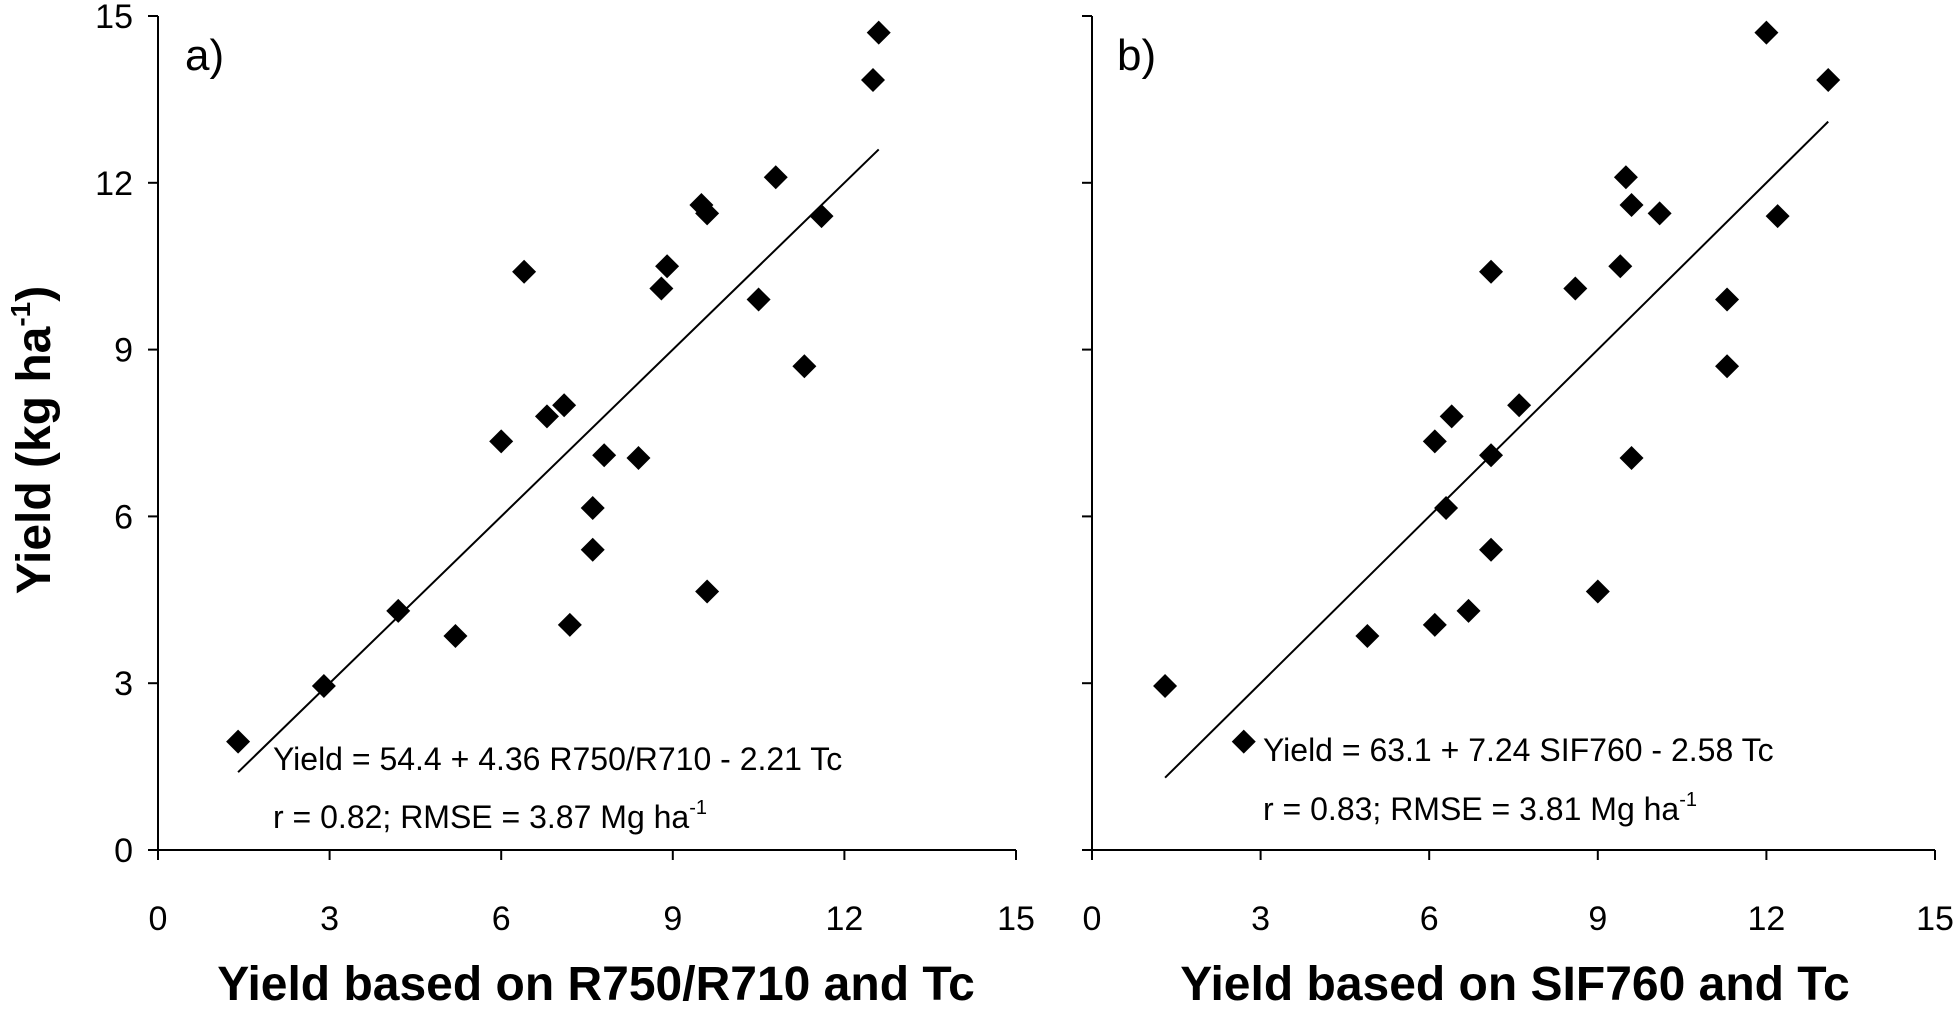 This screenshot has width=1959, height=1023. I want to click on panel-a-y-tick-label: 3, so click(123, 684).